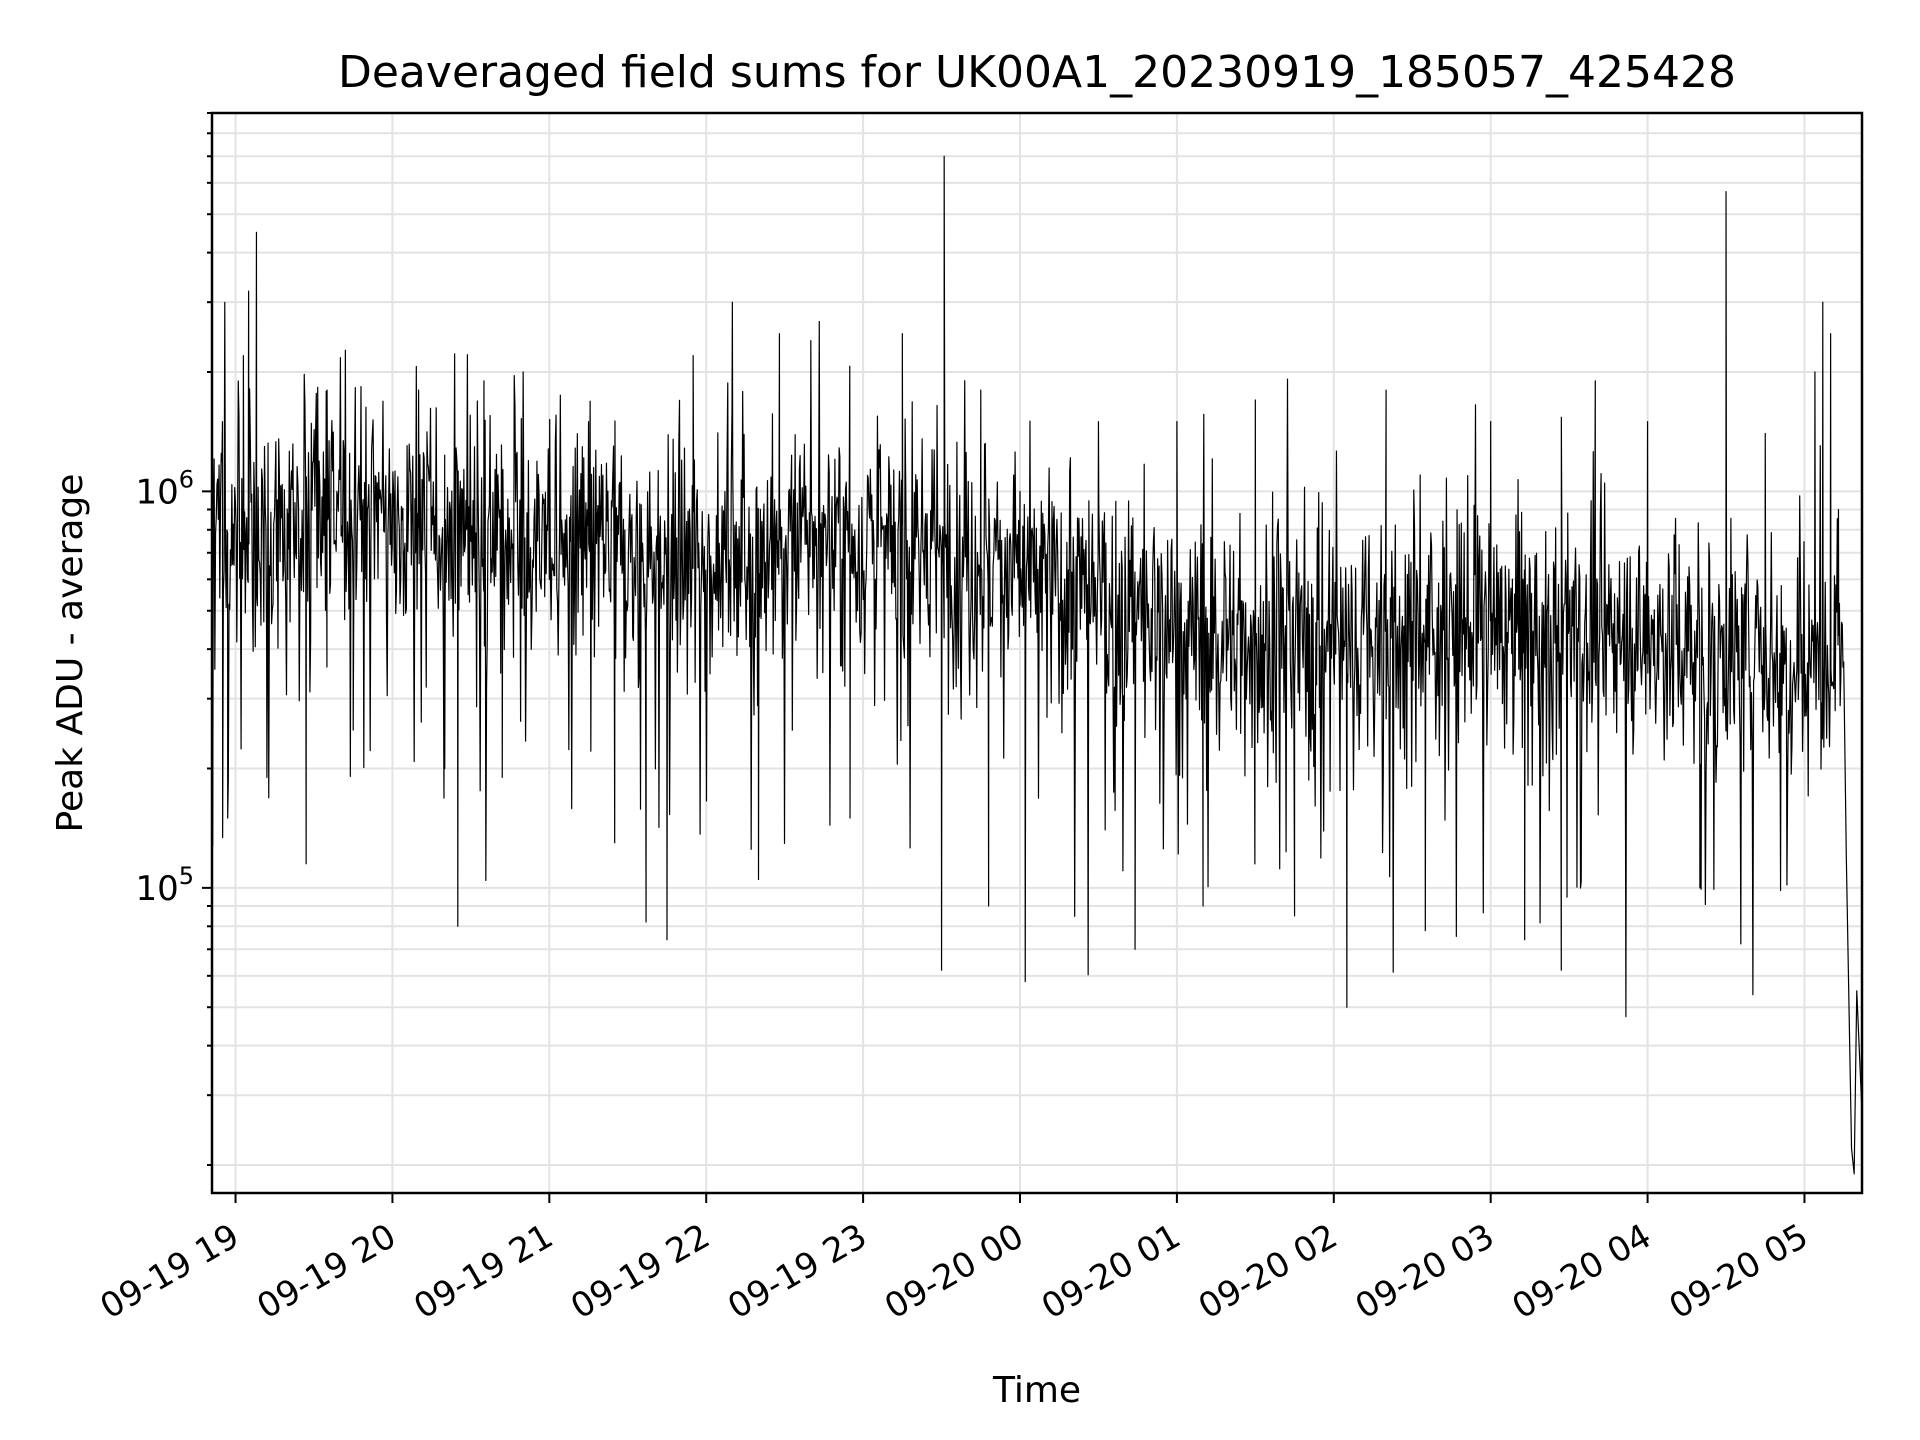 This screenshot has height=1440, width=1920. What do you see at coordinates (70, 653) in the screenshot?
I see `y-axis-label: Peak ADU - average` at bounding box center [70, 653].